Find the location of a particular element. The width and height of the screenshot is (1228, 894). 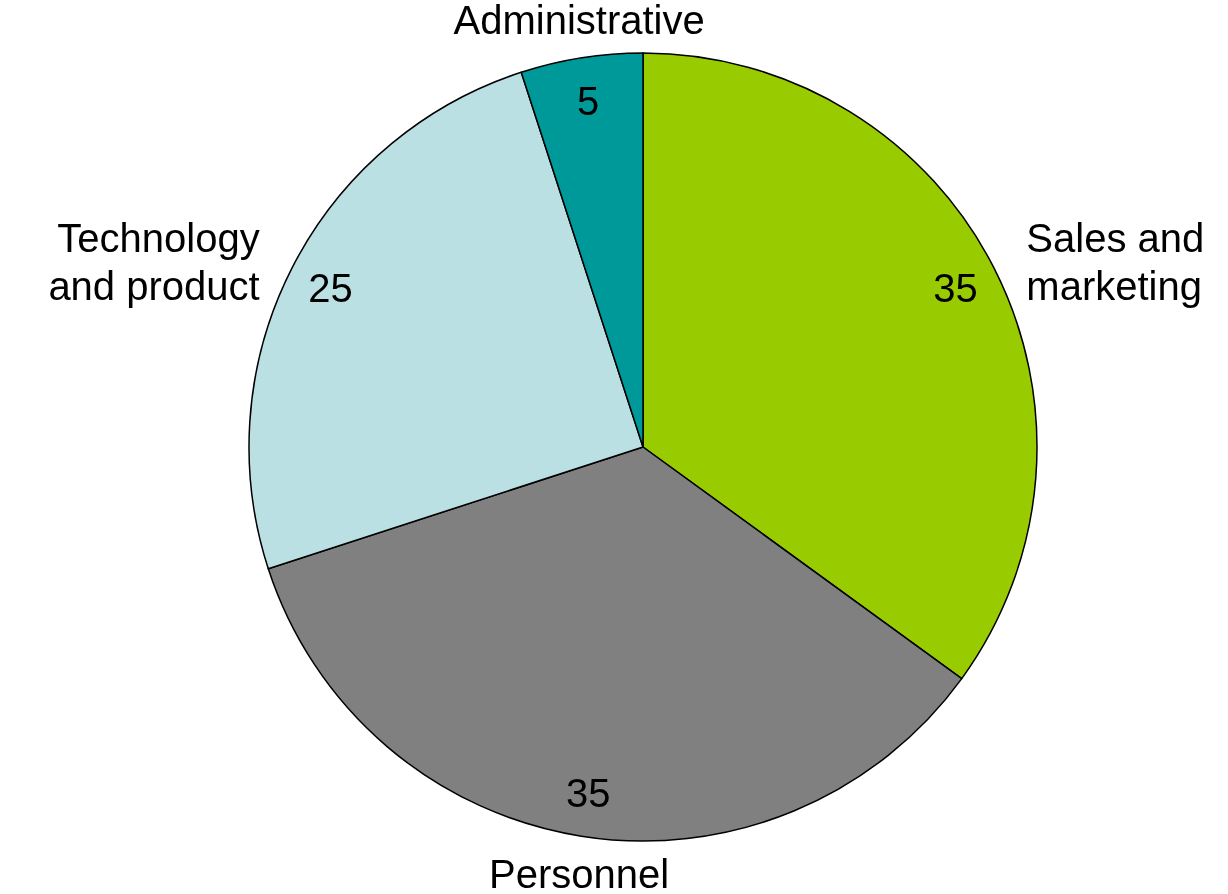

slice-label: Sales and marketing is located at coordinates (1115, 261).